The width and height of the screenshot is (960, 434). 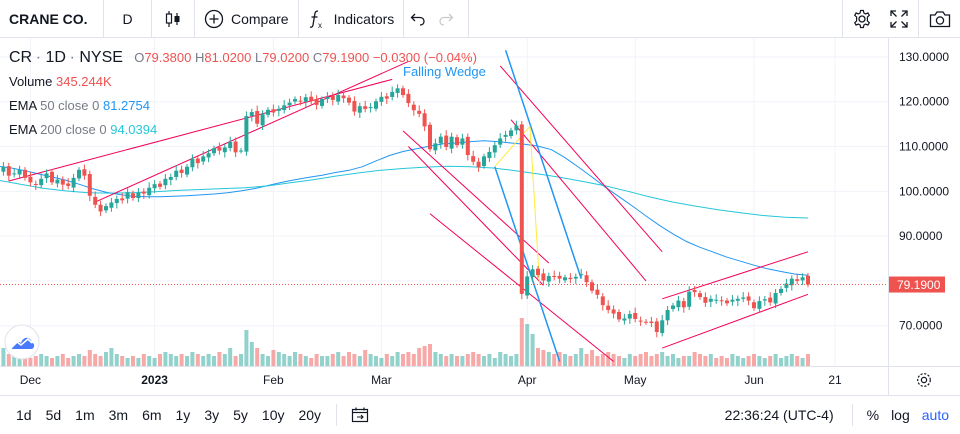 What do you see at coordinates (320, 25) in the screenshot?
I see `svg-text: x` at bounding box center [320, 25].